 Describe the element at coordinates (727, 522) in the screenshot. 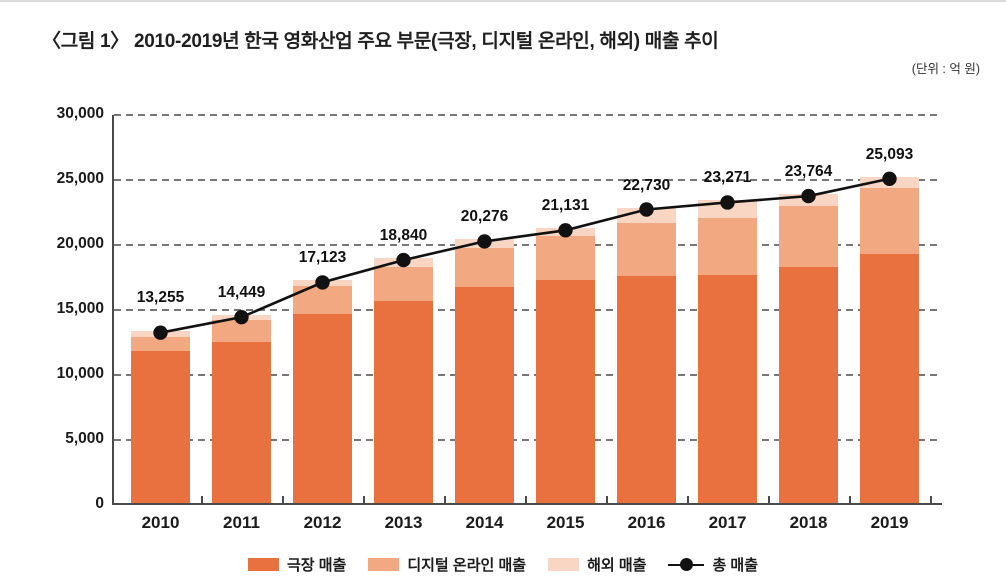

I see `x-axis-label: 2017` at that location.